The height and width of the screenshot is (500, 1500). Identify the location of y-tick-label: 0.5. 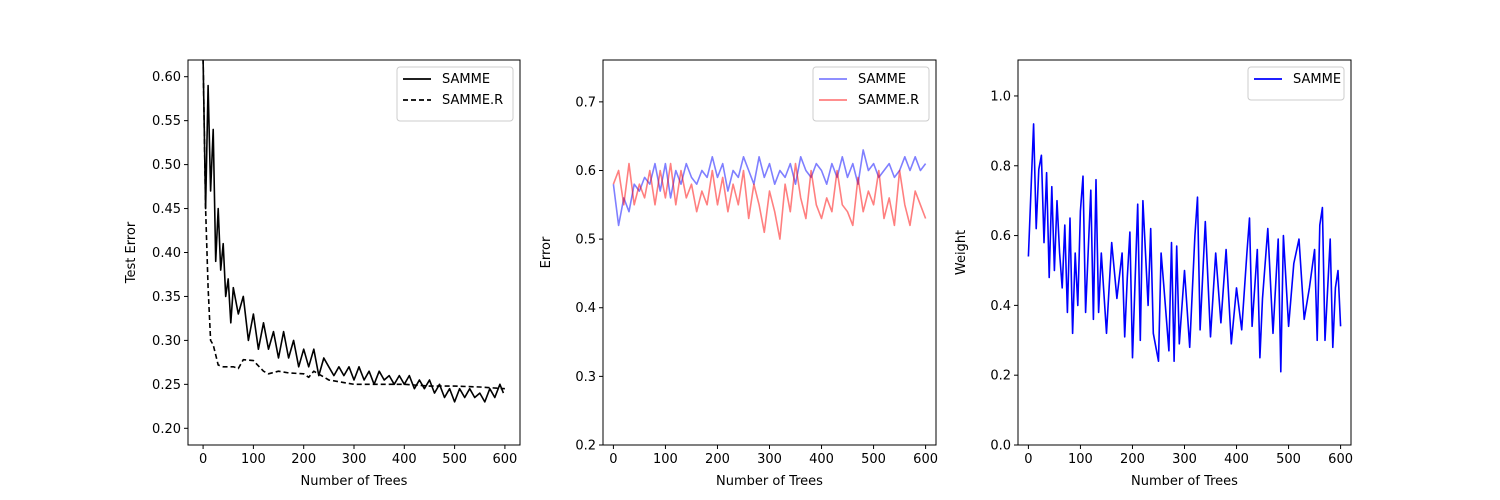
(585, 240).